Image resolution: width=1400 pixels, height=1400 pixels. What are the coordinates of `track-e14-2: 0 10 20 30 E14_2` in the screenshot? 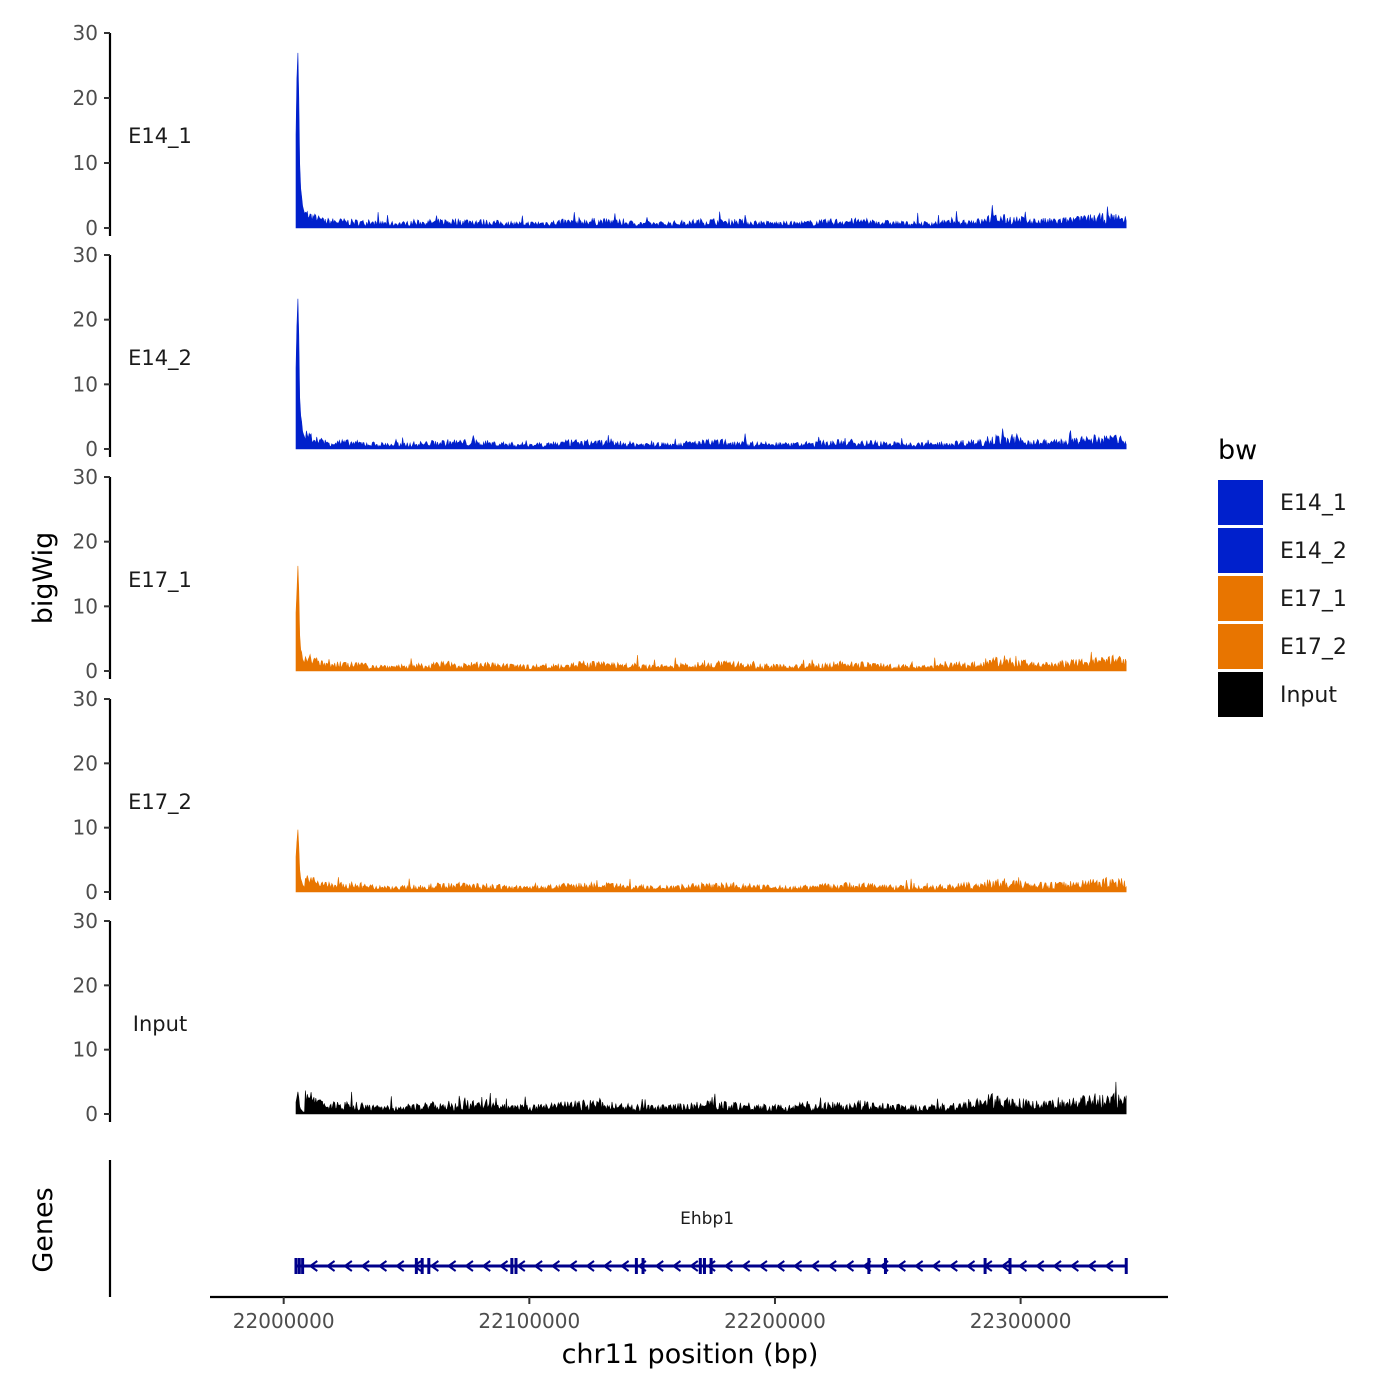 It's located at (600, 352).